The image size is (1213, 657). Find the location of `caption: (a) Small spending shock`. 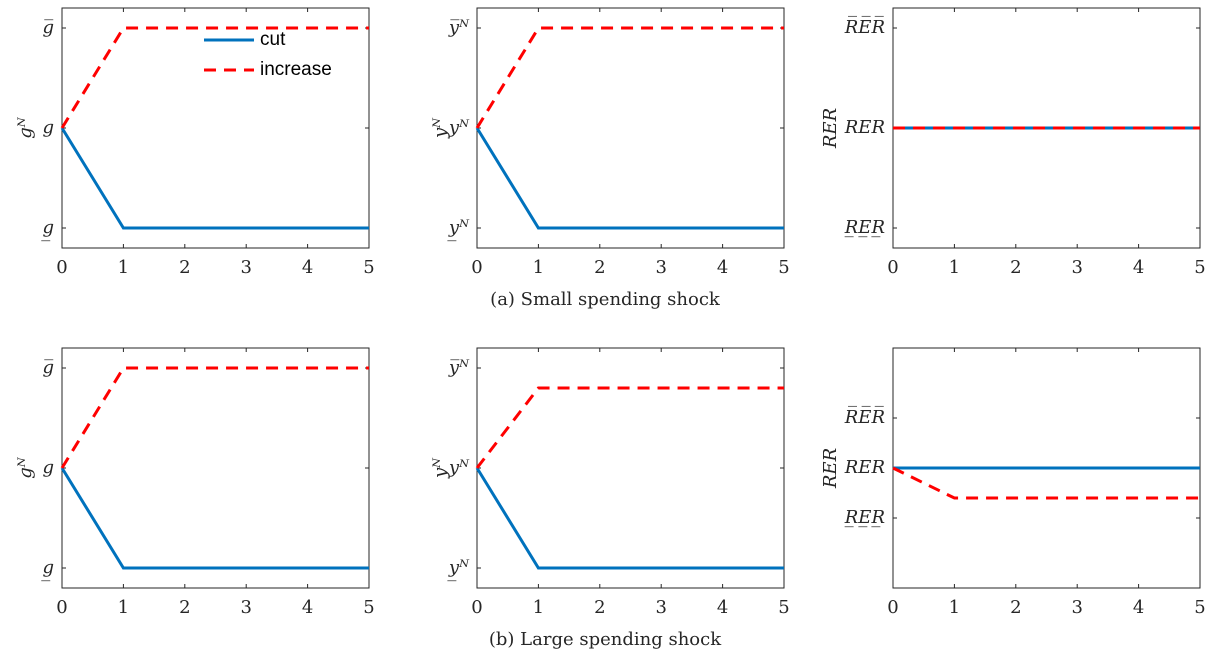

caption: (a) Small spending shock is located at coordinates (605, 299).